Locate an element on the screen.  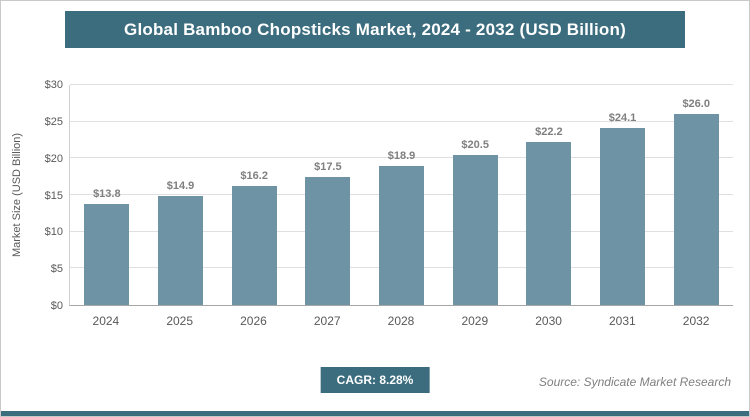
bottom-accent-strip is located at coordinates (375, 413).